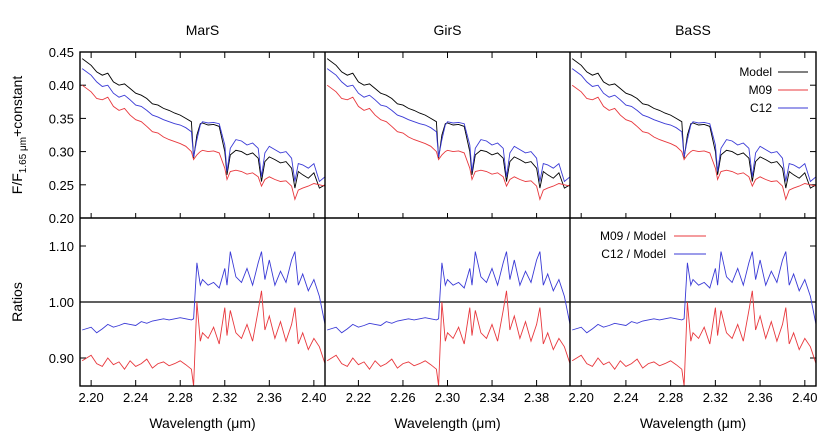 This screenshot has width=830, height=443. What do you see at coordinates (61, 246) in the screenshot?
I see `ytick-bottom-label-0: 1.10` at bounding box center [61, 246].